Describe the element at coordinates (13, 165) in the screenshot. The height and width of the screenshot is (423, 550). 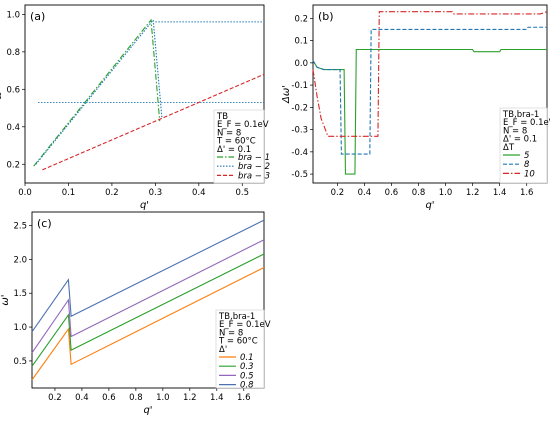
I see `panel-a-ytick-label: 0.2` at that location.